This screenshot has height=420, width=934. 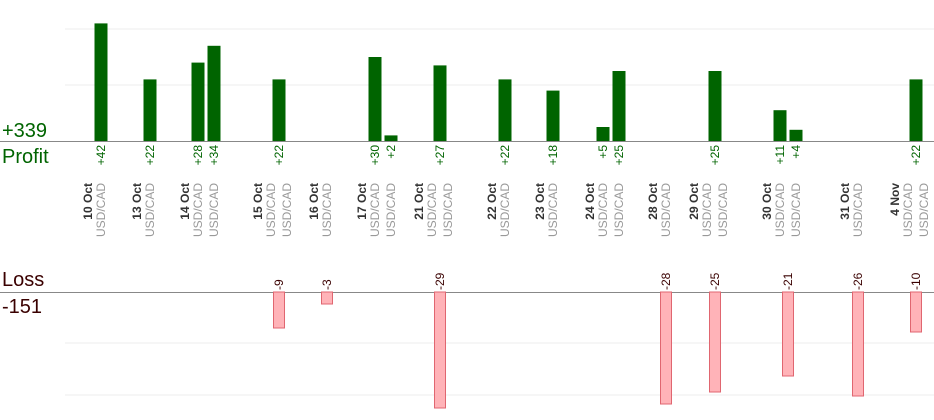 I want to click on loss-value-label: -9, so click(x=279, y=284).